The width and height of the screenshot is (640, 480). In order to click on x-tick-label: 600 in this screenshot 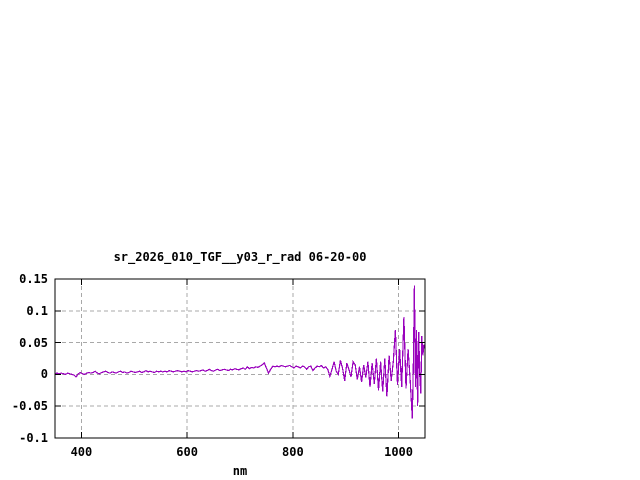, I will do `click(187, 452)`.